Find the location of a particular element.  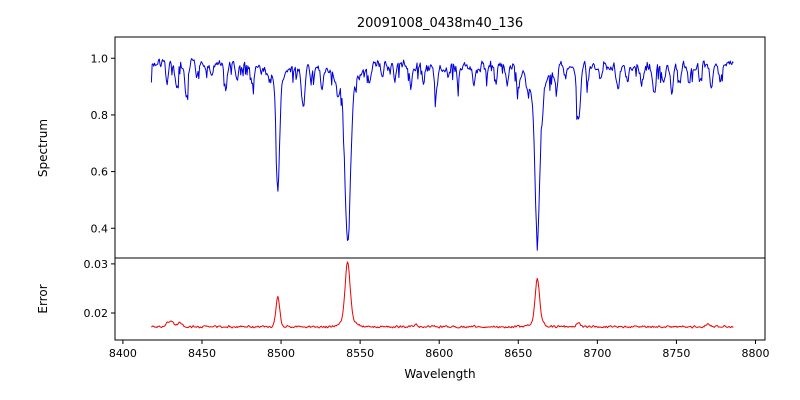

y-tick-label: 0.02 is located at coordinates (96, 313).